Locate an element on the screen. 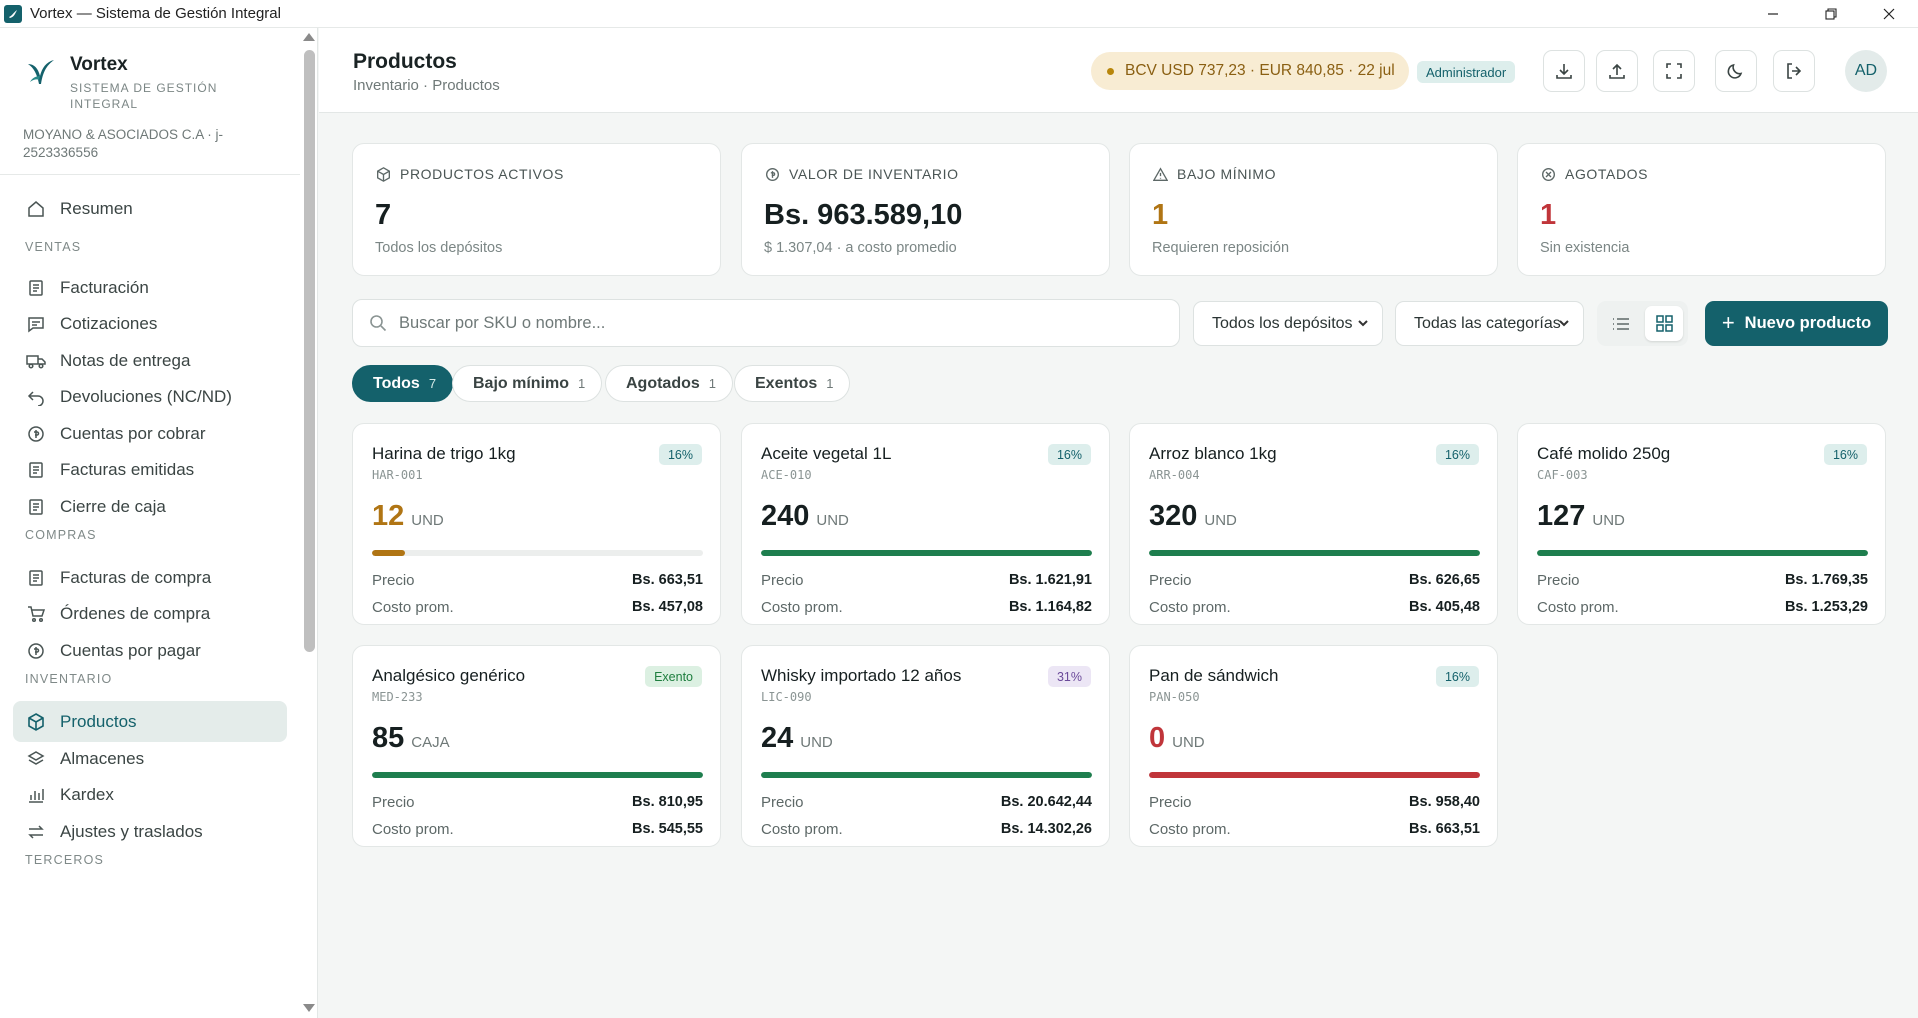 This screenshot has width=1918, height=1018. filter-chip-count: 1 is located at coordinates (712, 383).